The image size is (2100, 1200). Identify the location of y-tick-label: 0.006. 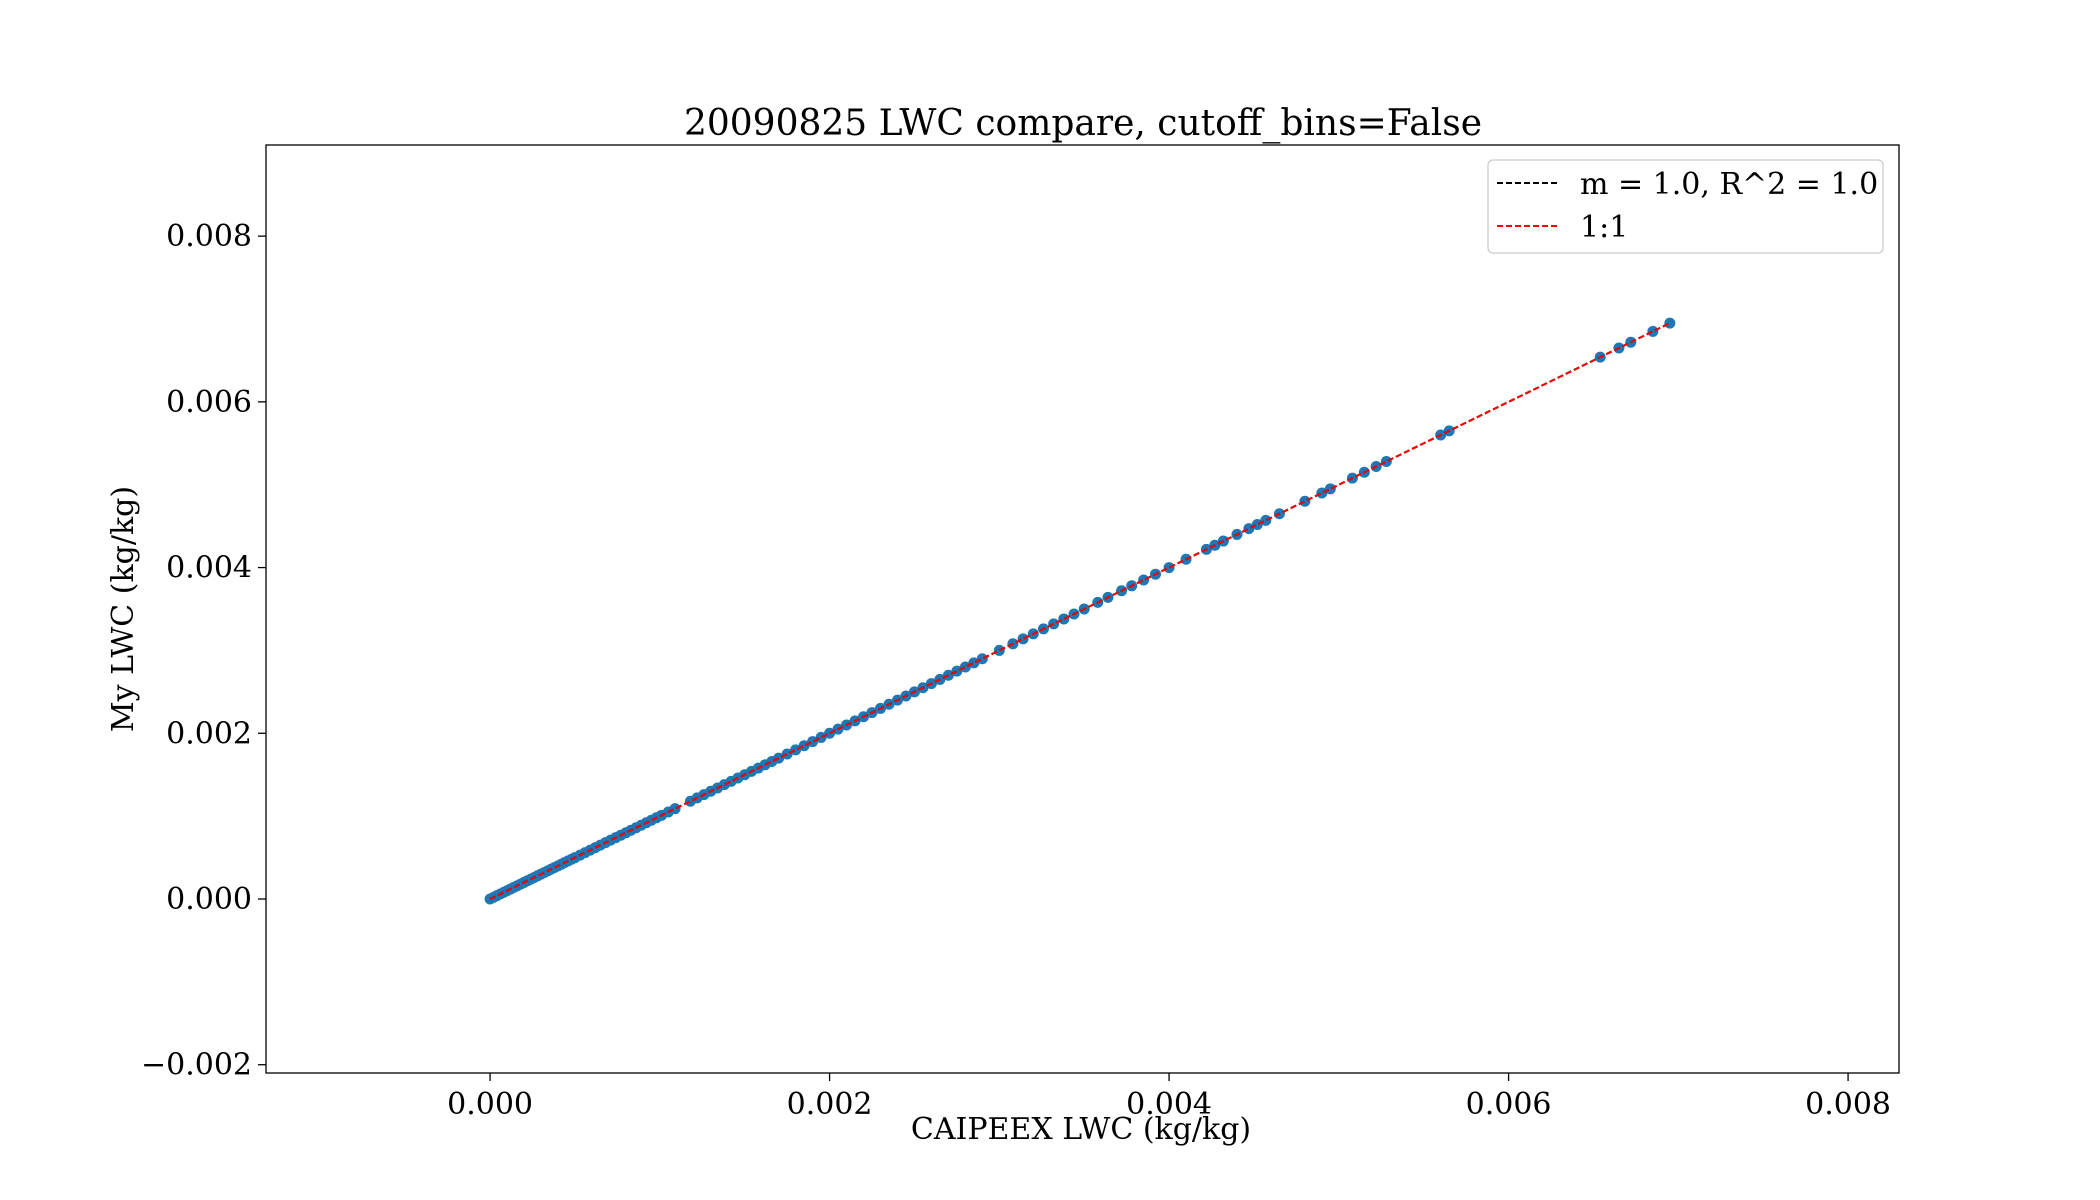
(209, 402).